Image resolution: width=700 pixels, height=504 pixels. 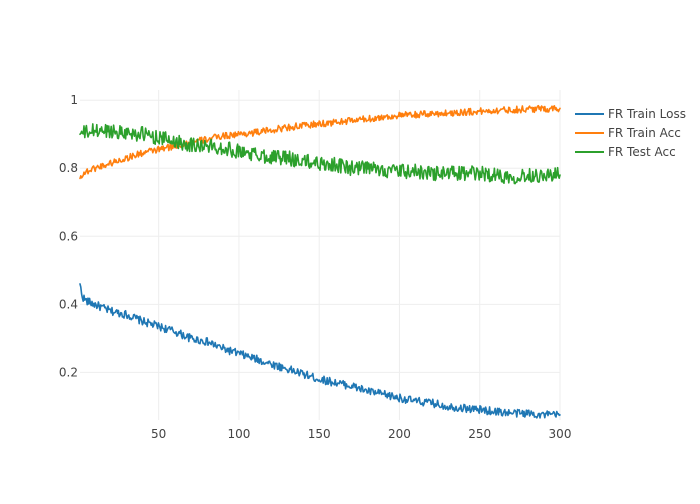 I want to click on y-axis-ticks: 0.2 0.4 0.6 0.8 1, so click(x=68, y=236).